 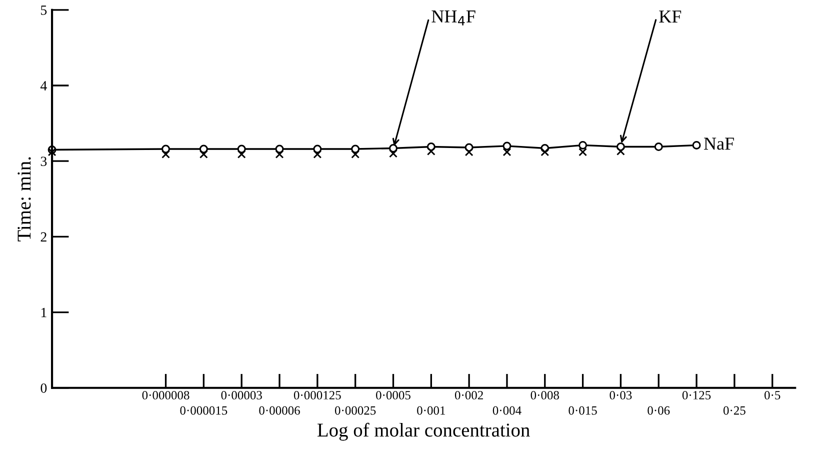 I want to click on x-tick-label: 0·004, so click(x=507, y=410).